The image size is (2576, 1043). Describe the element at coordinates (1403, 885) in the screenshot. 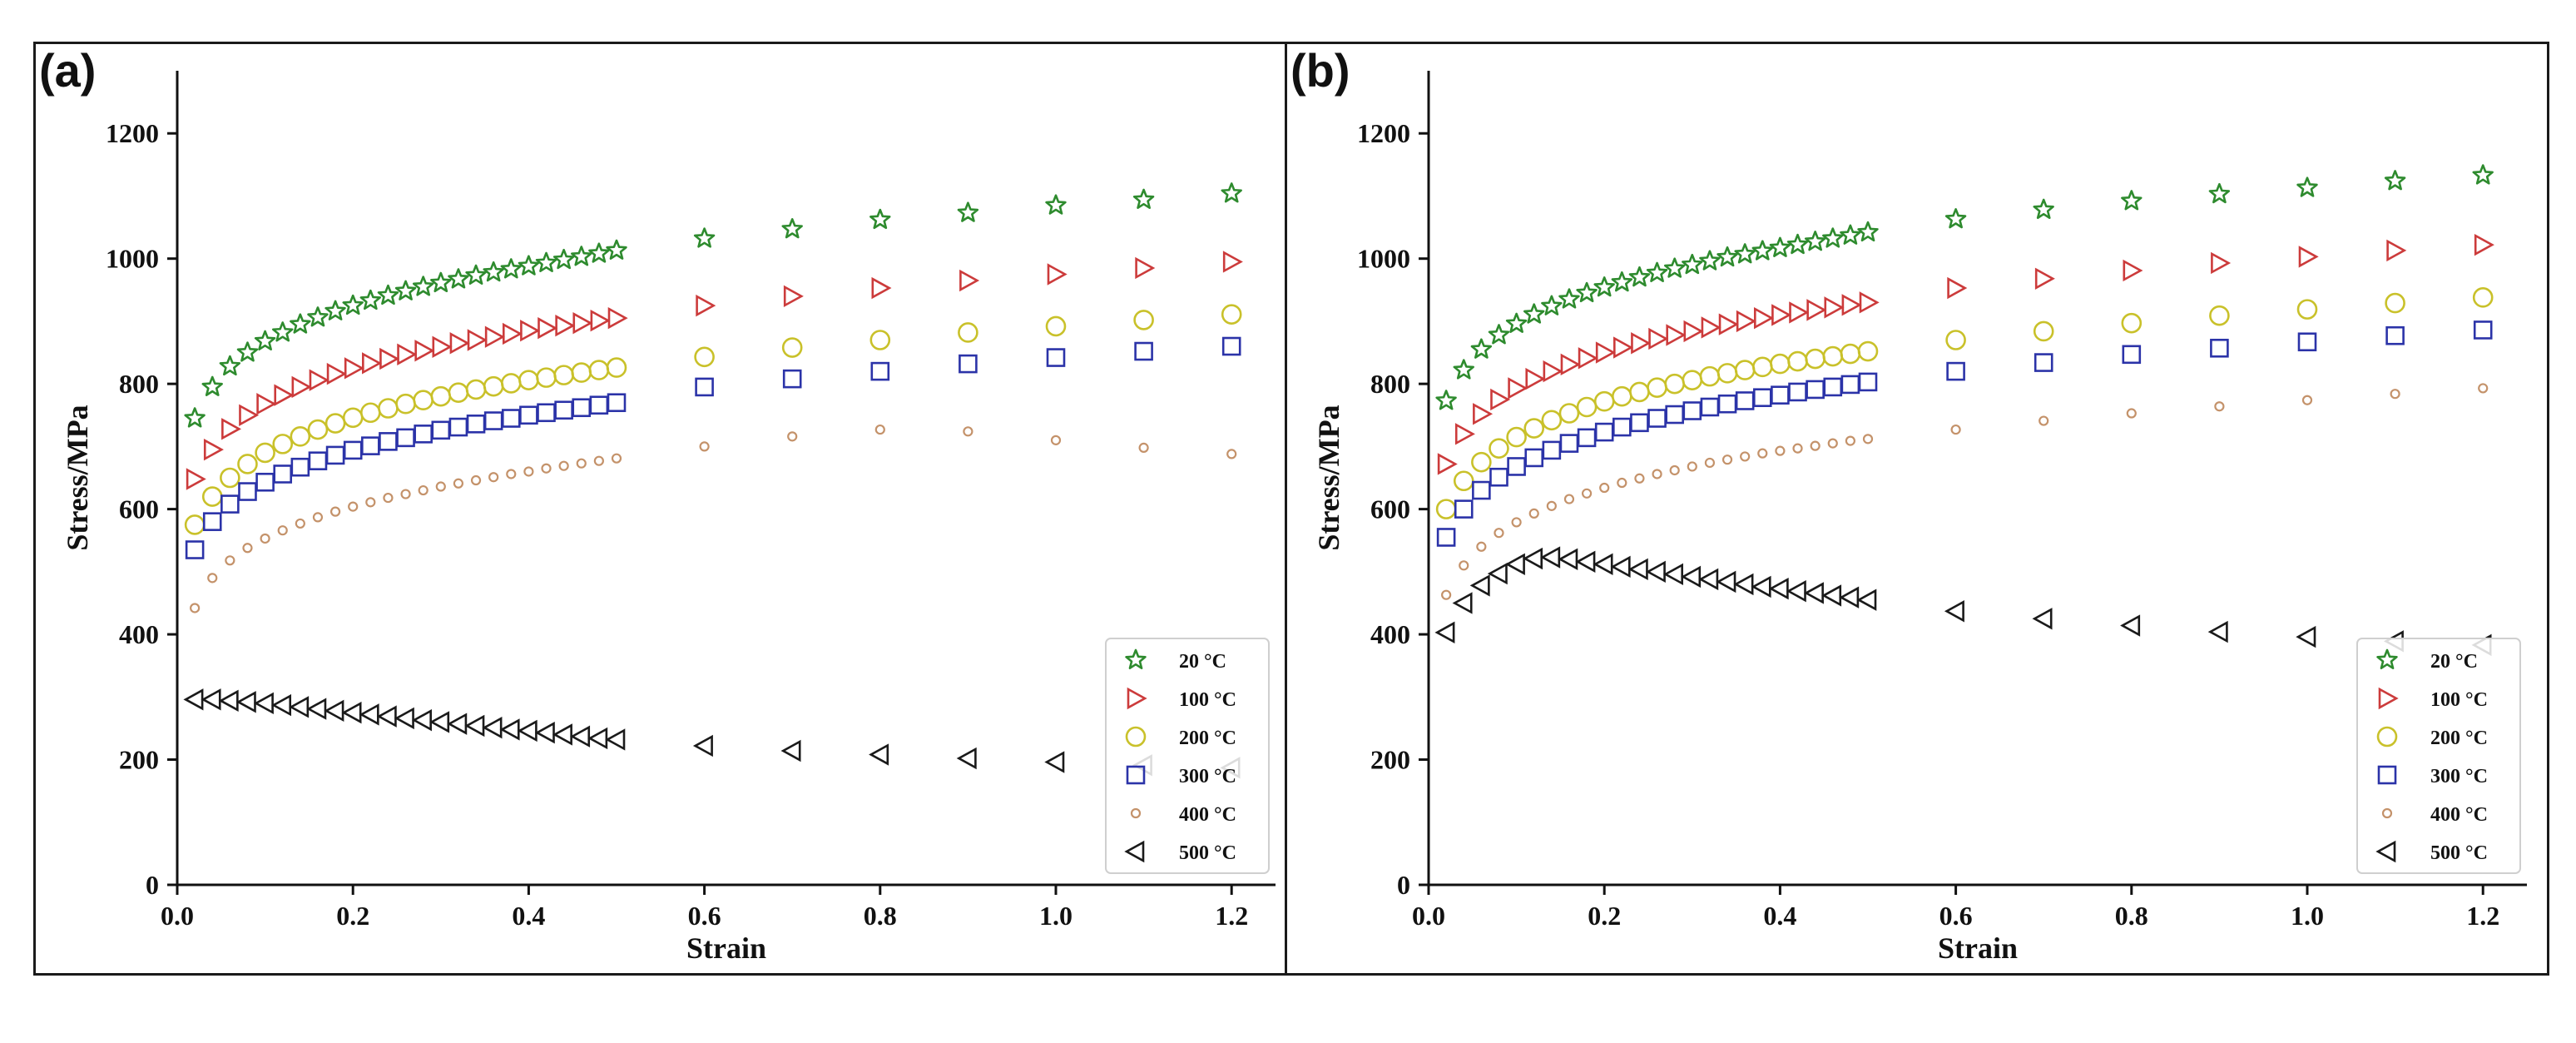

I see `y-tick-label: 0` at that location.